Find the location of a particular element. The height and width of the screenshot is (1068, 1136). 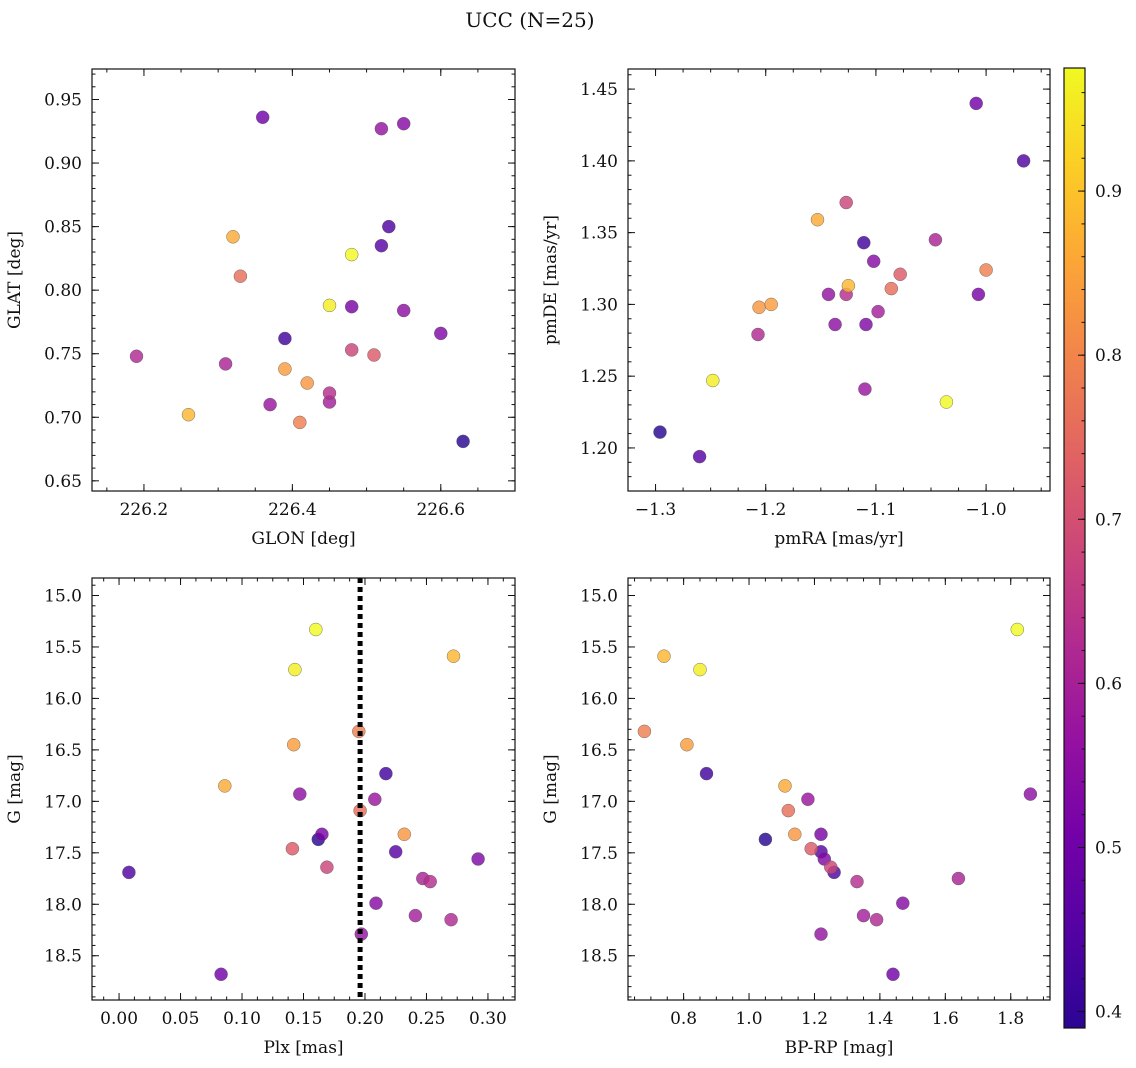

colorbar-tick-label: 0.6 is located at coordinates (1108, 684).